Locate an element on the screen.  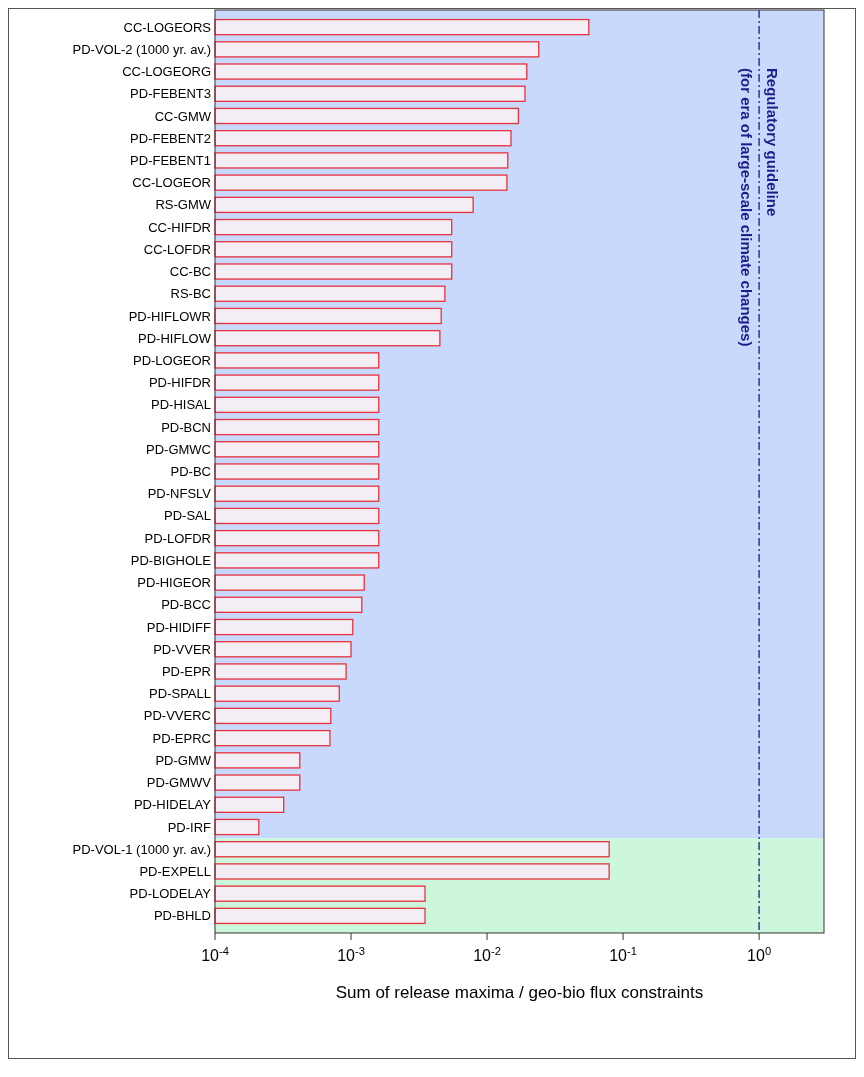
y-tick-label: PD-SPALL is located at coordinates (180, 694).